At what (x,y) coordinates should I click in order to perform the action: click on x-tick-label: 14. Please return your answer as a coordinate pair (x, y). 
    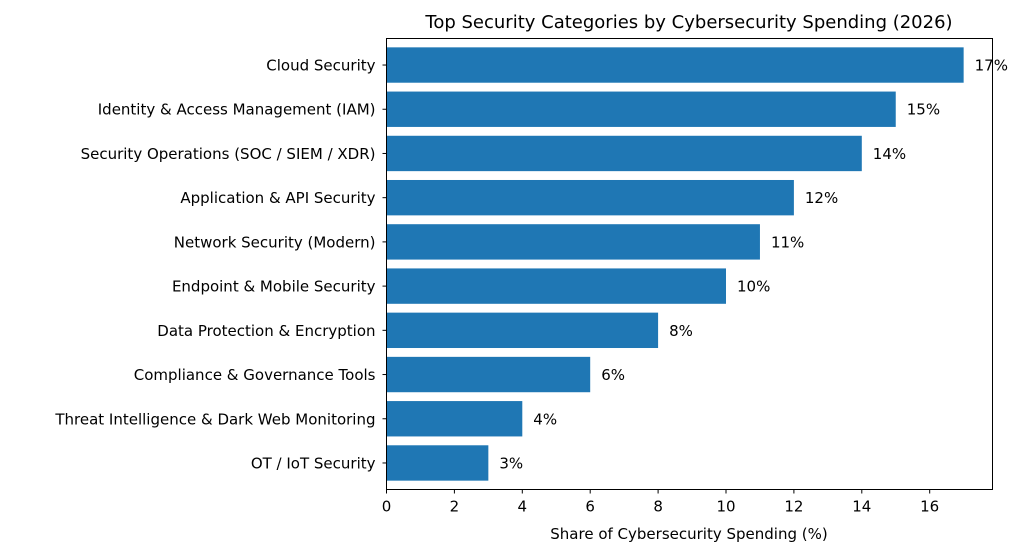
    Looking at the image, I should click on (861, 507).